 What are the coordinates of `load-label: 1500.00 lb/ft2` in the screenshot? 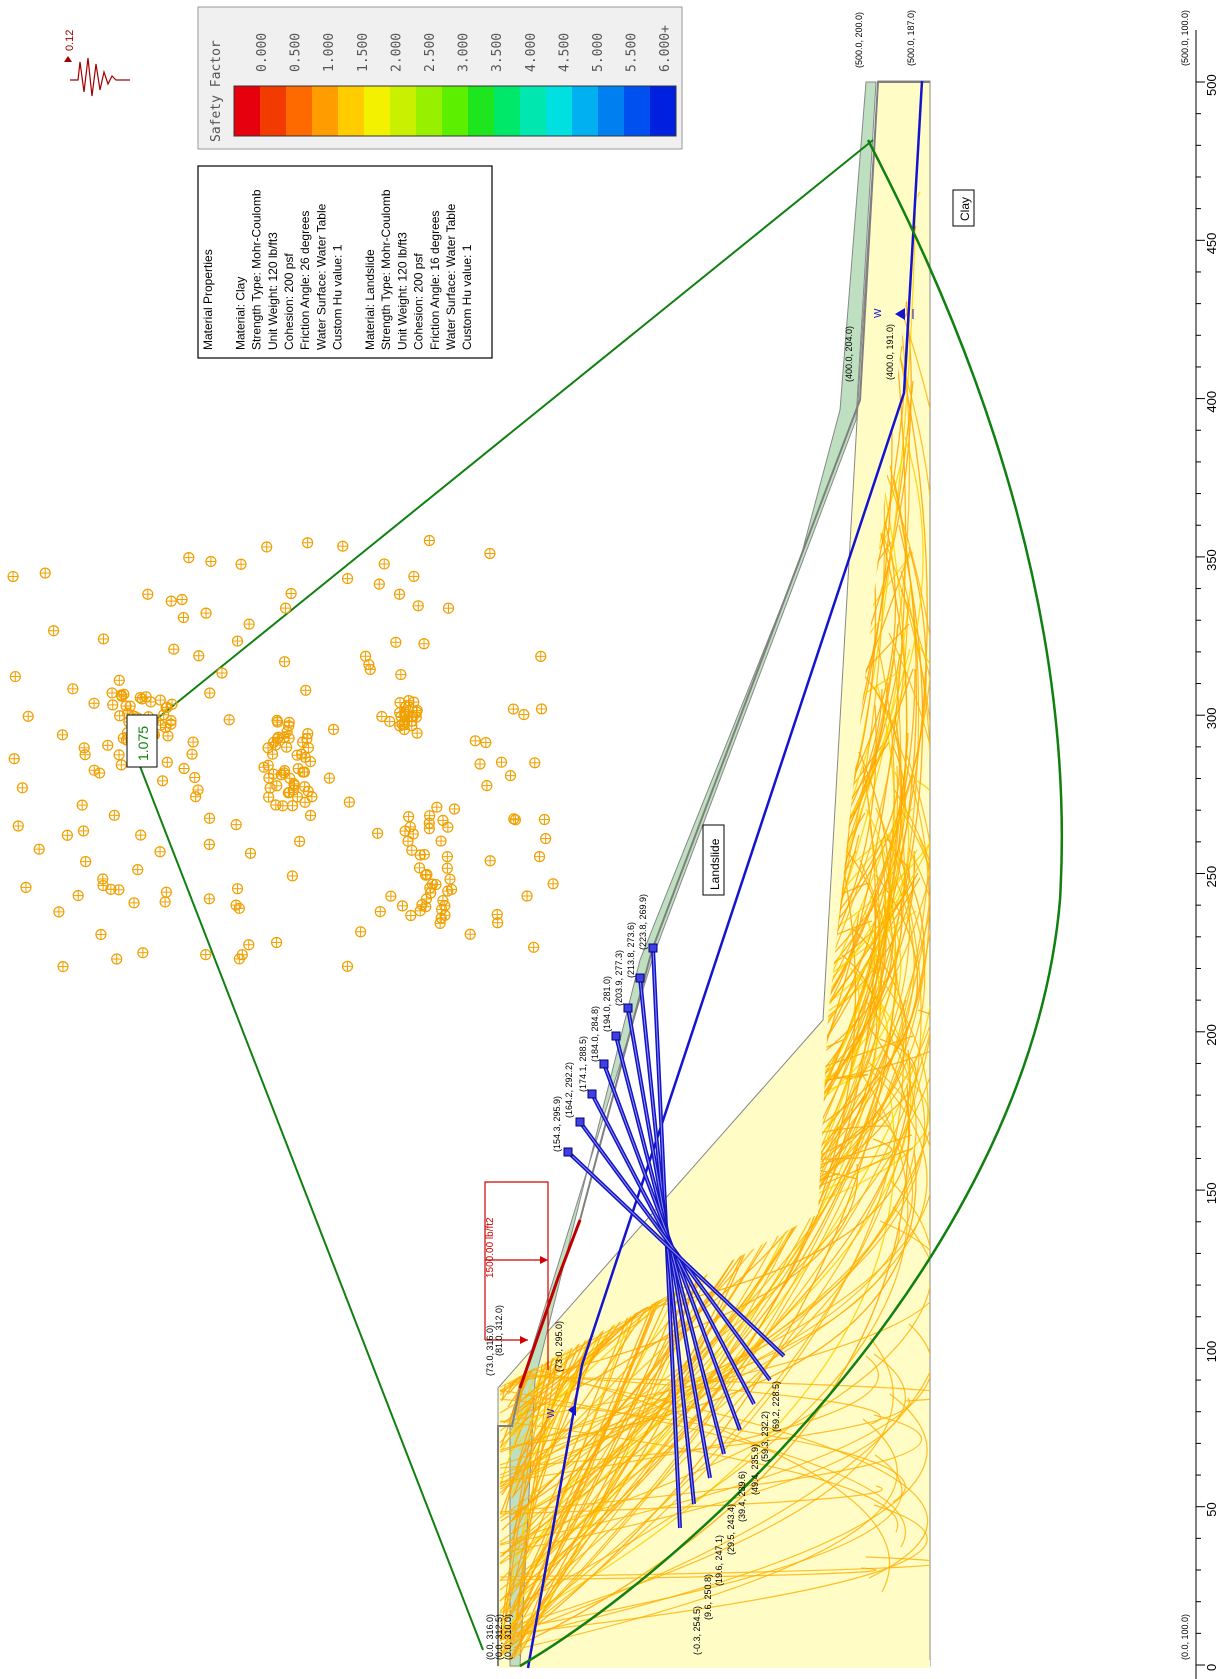 It's located at (490, 1247).